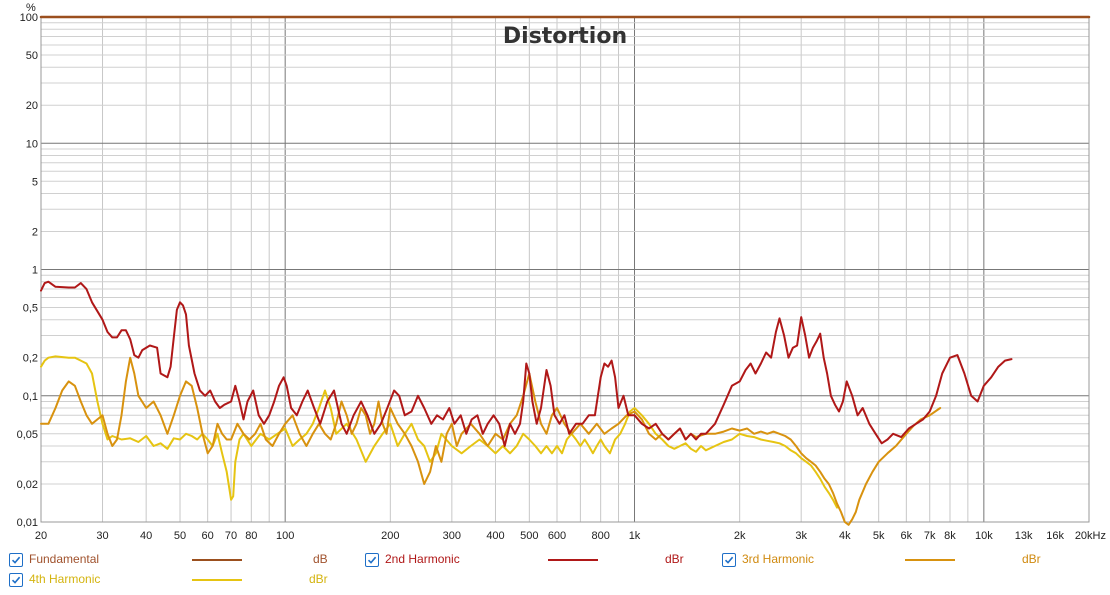  Describe the element at coordinates (984, 536) in the screenshot. I see `x-tick-label: 10k` at that location.